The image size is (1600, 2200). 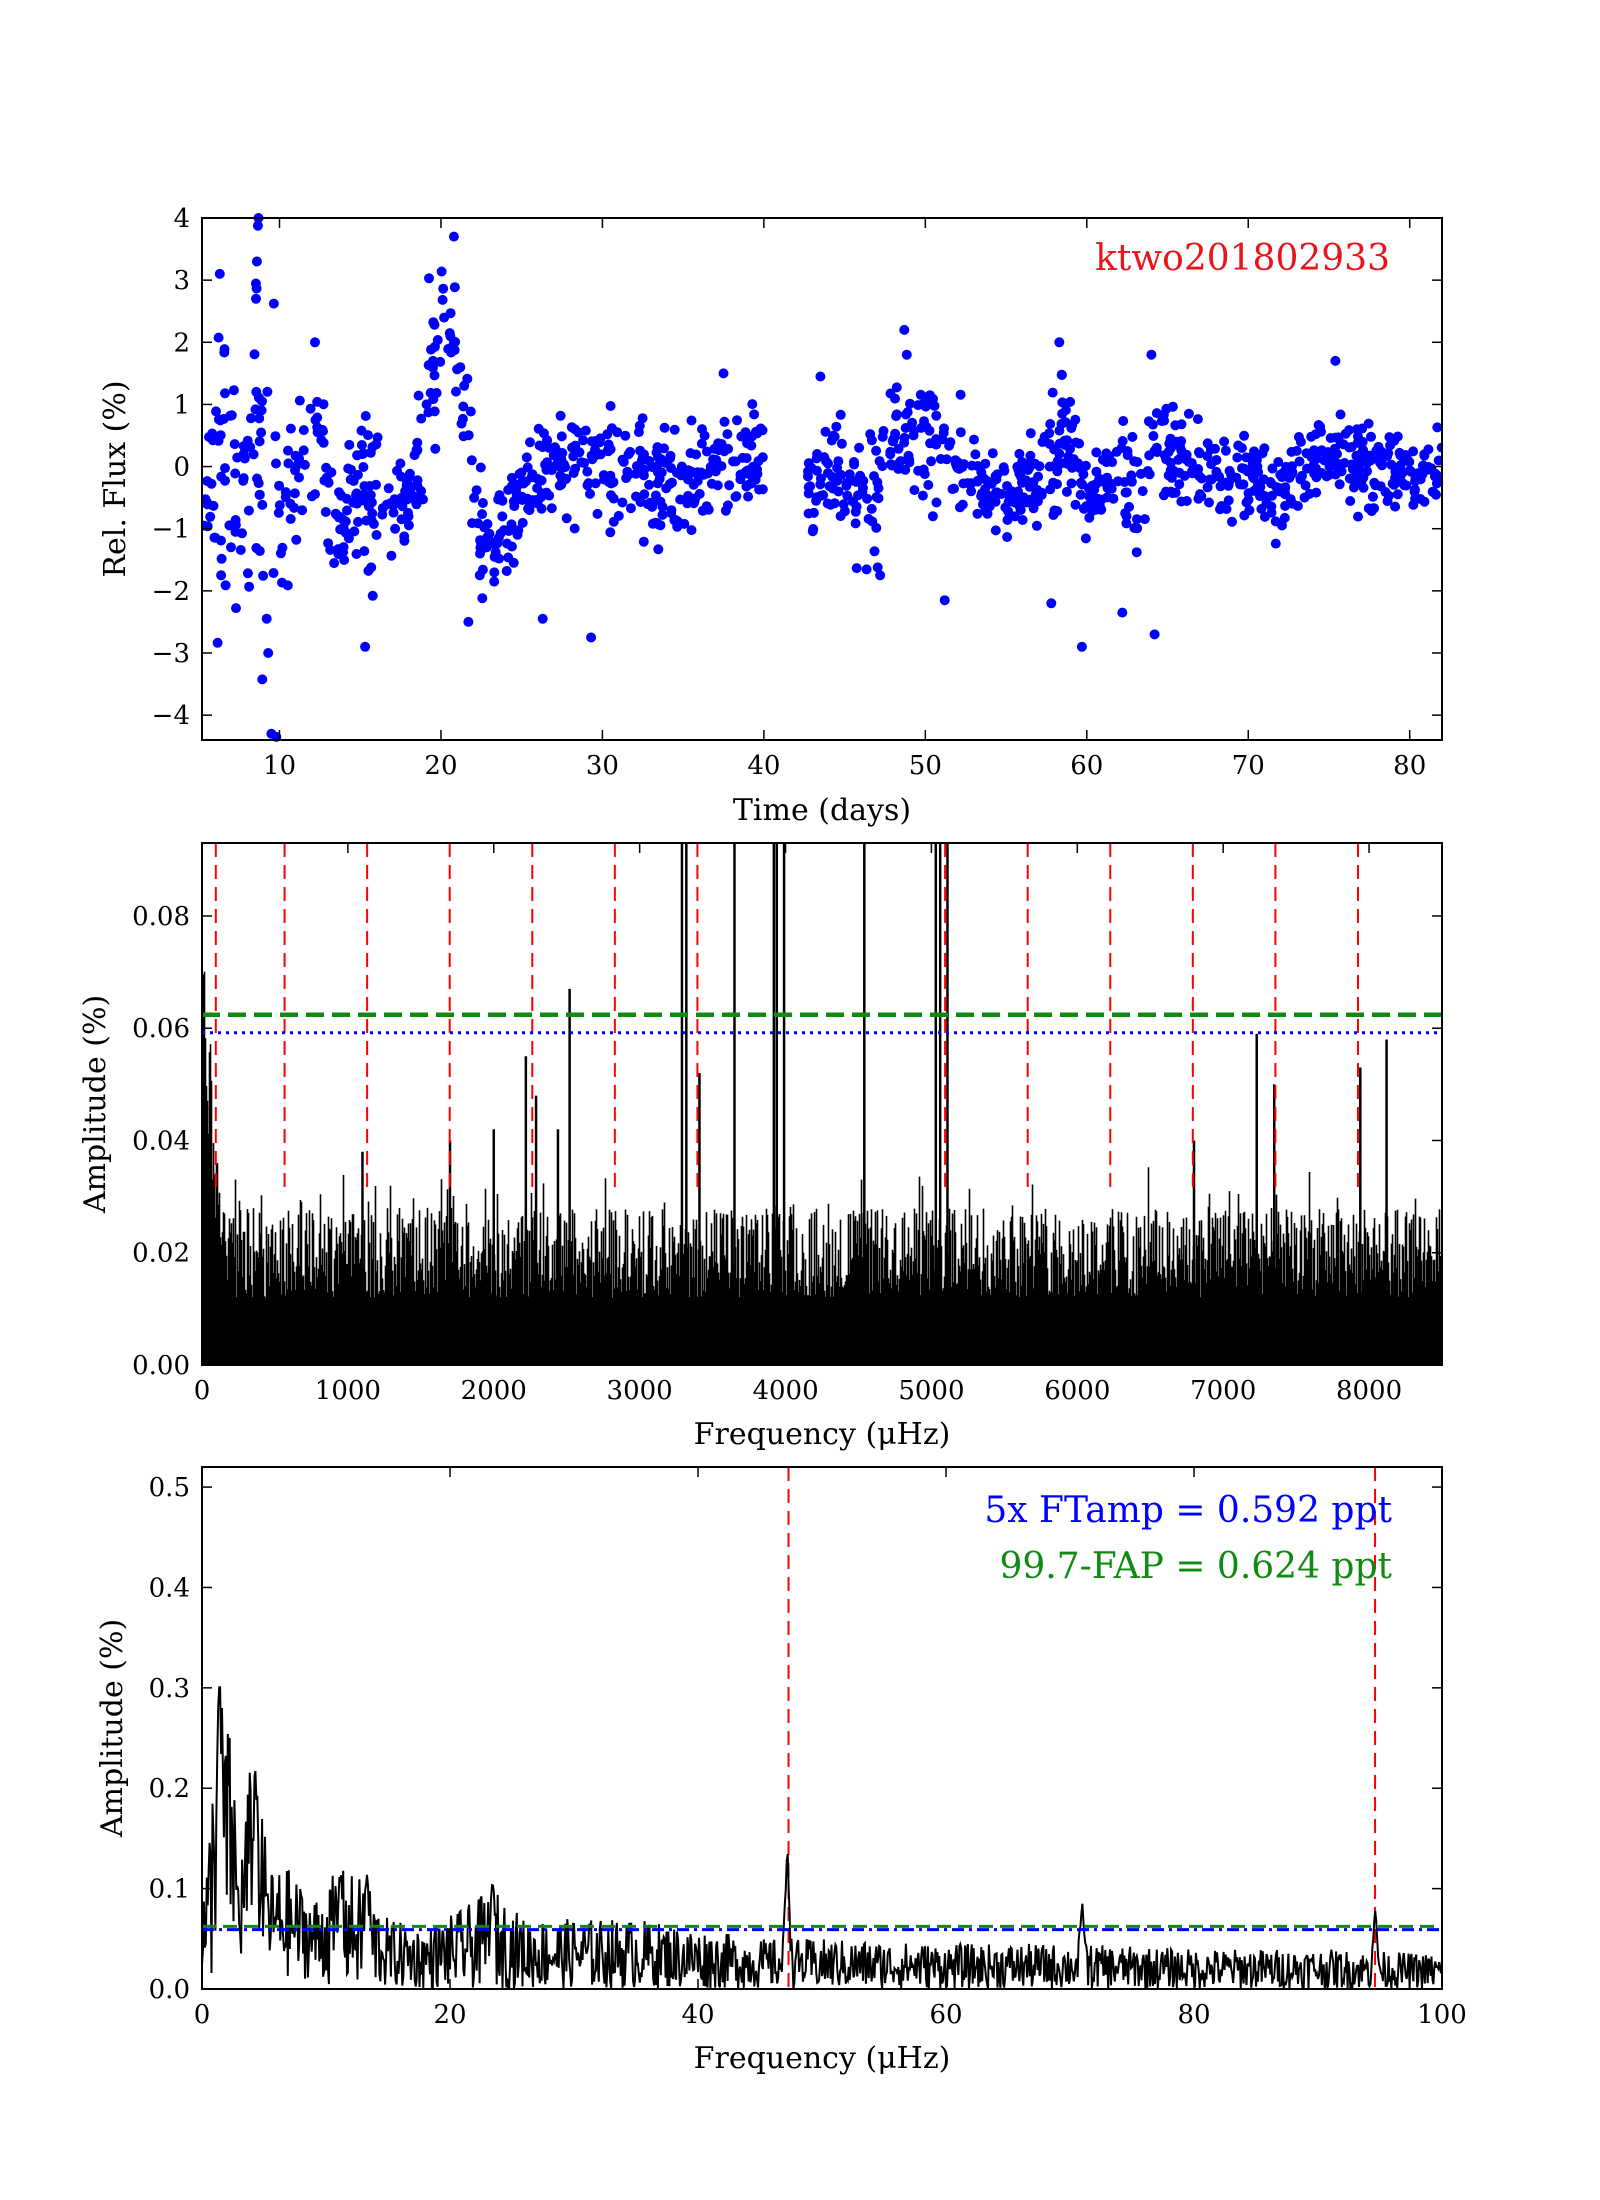 I want to click on periodogram-full-ytick-label: 0.00, so click(x=161, y=1366).